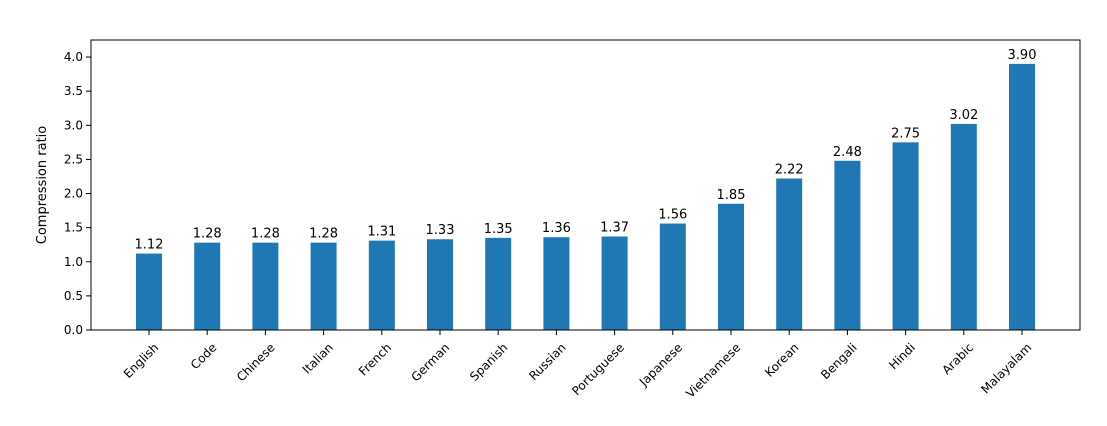 The image size is (1107, 426). I want to click on bar-korean, so click(789, 254).